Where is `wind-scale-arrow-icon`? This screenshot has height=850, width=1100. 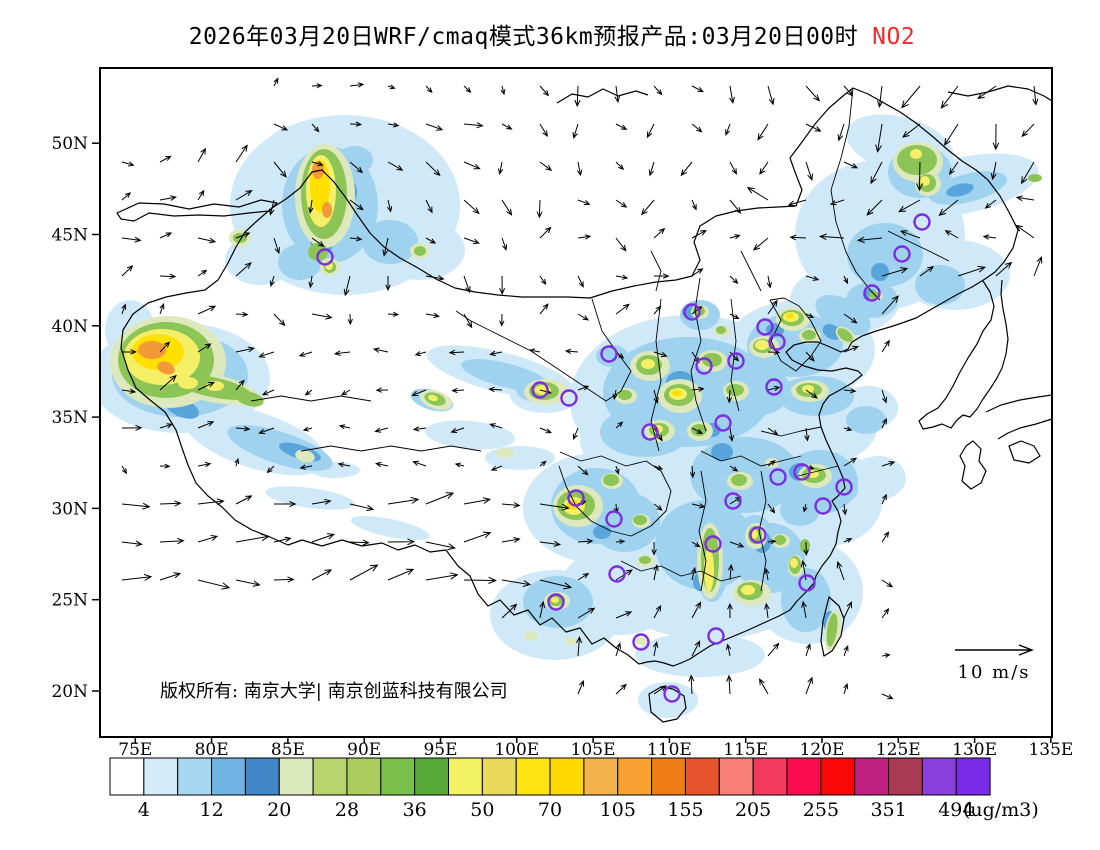 wind-scale-arrow-icon is located at coordinates (994, 650).